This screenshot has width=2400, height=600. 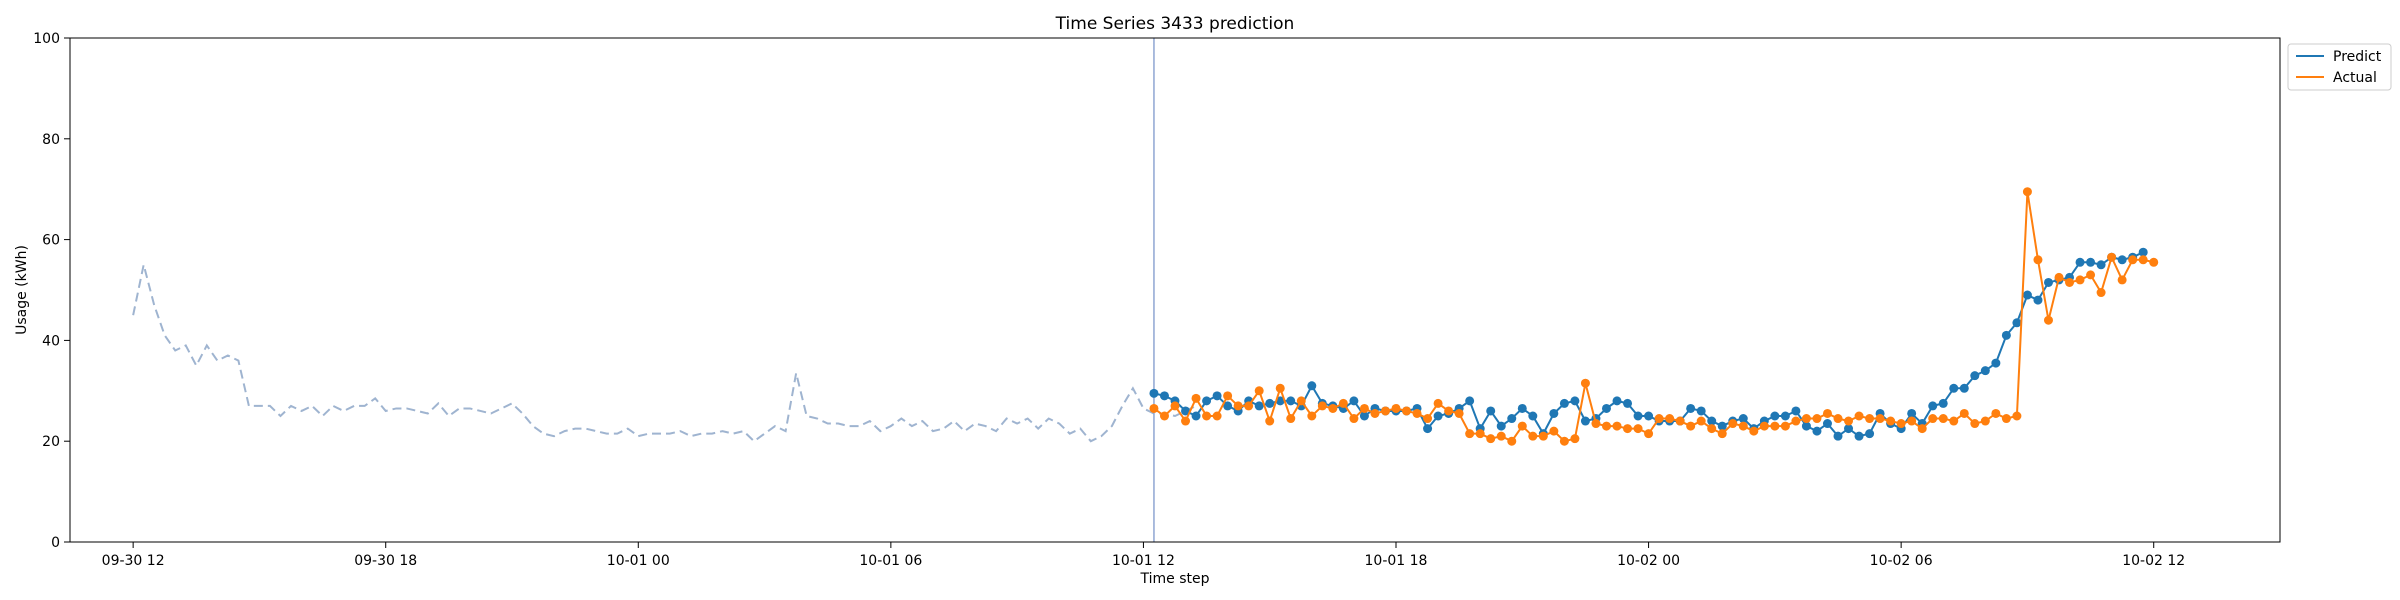 I want to click on history-line, so click(x=664, y=353).